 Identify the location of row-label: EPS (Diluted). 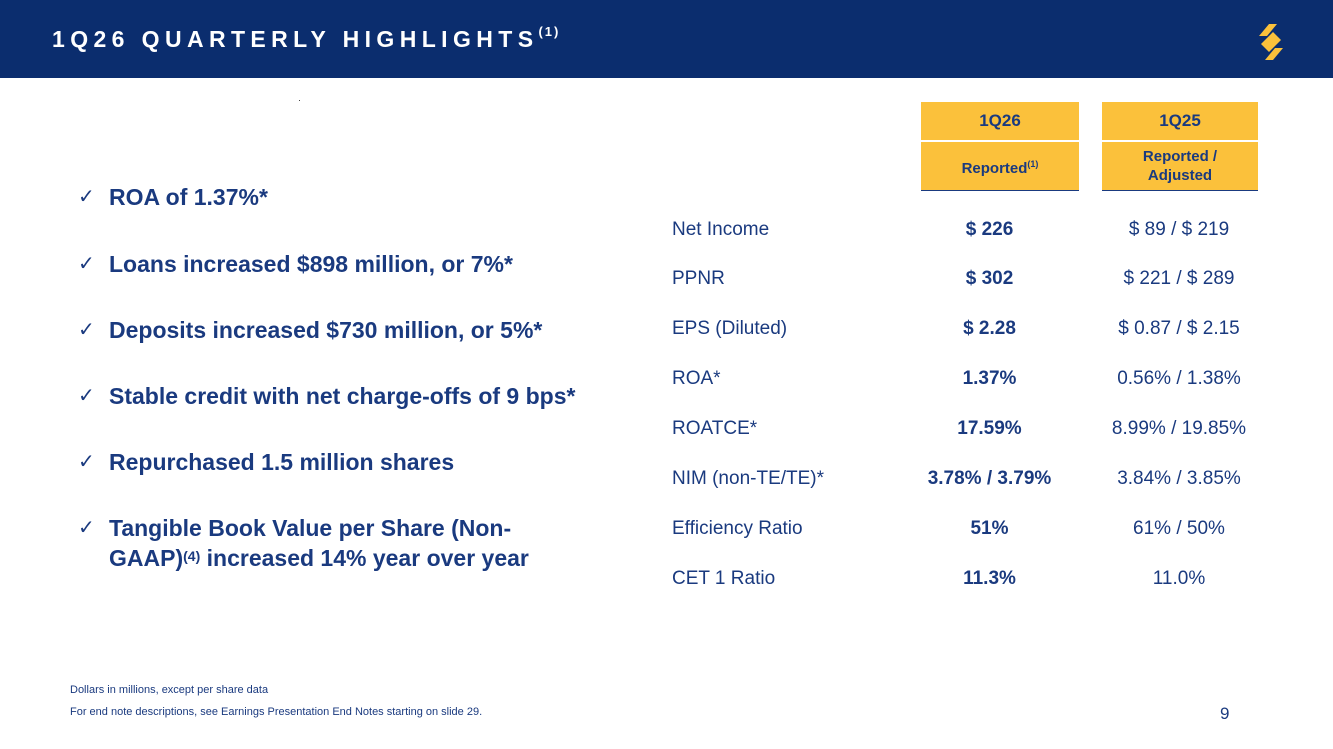
(730, 328).